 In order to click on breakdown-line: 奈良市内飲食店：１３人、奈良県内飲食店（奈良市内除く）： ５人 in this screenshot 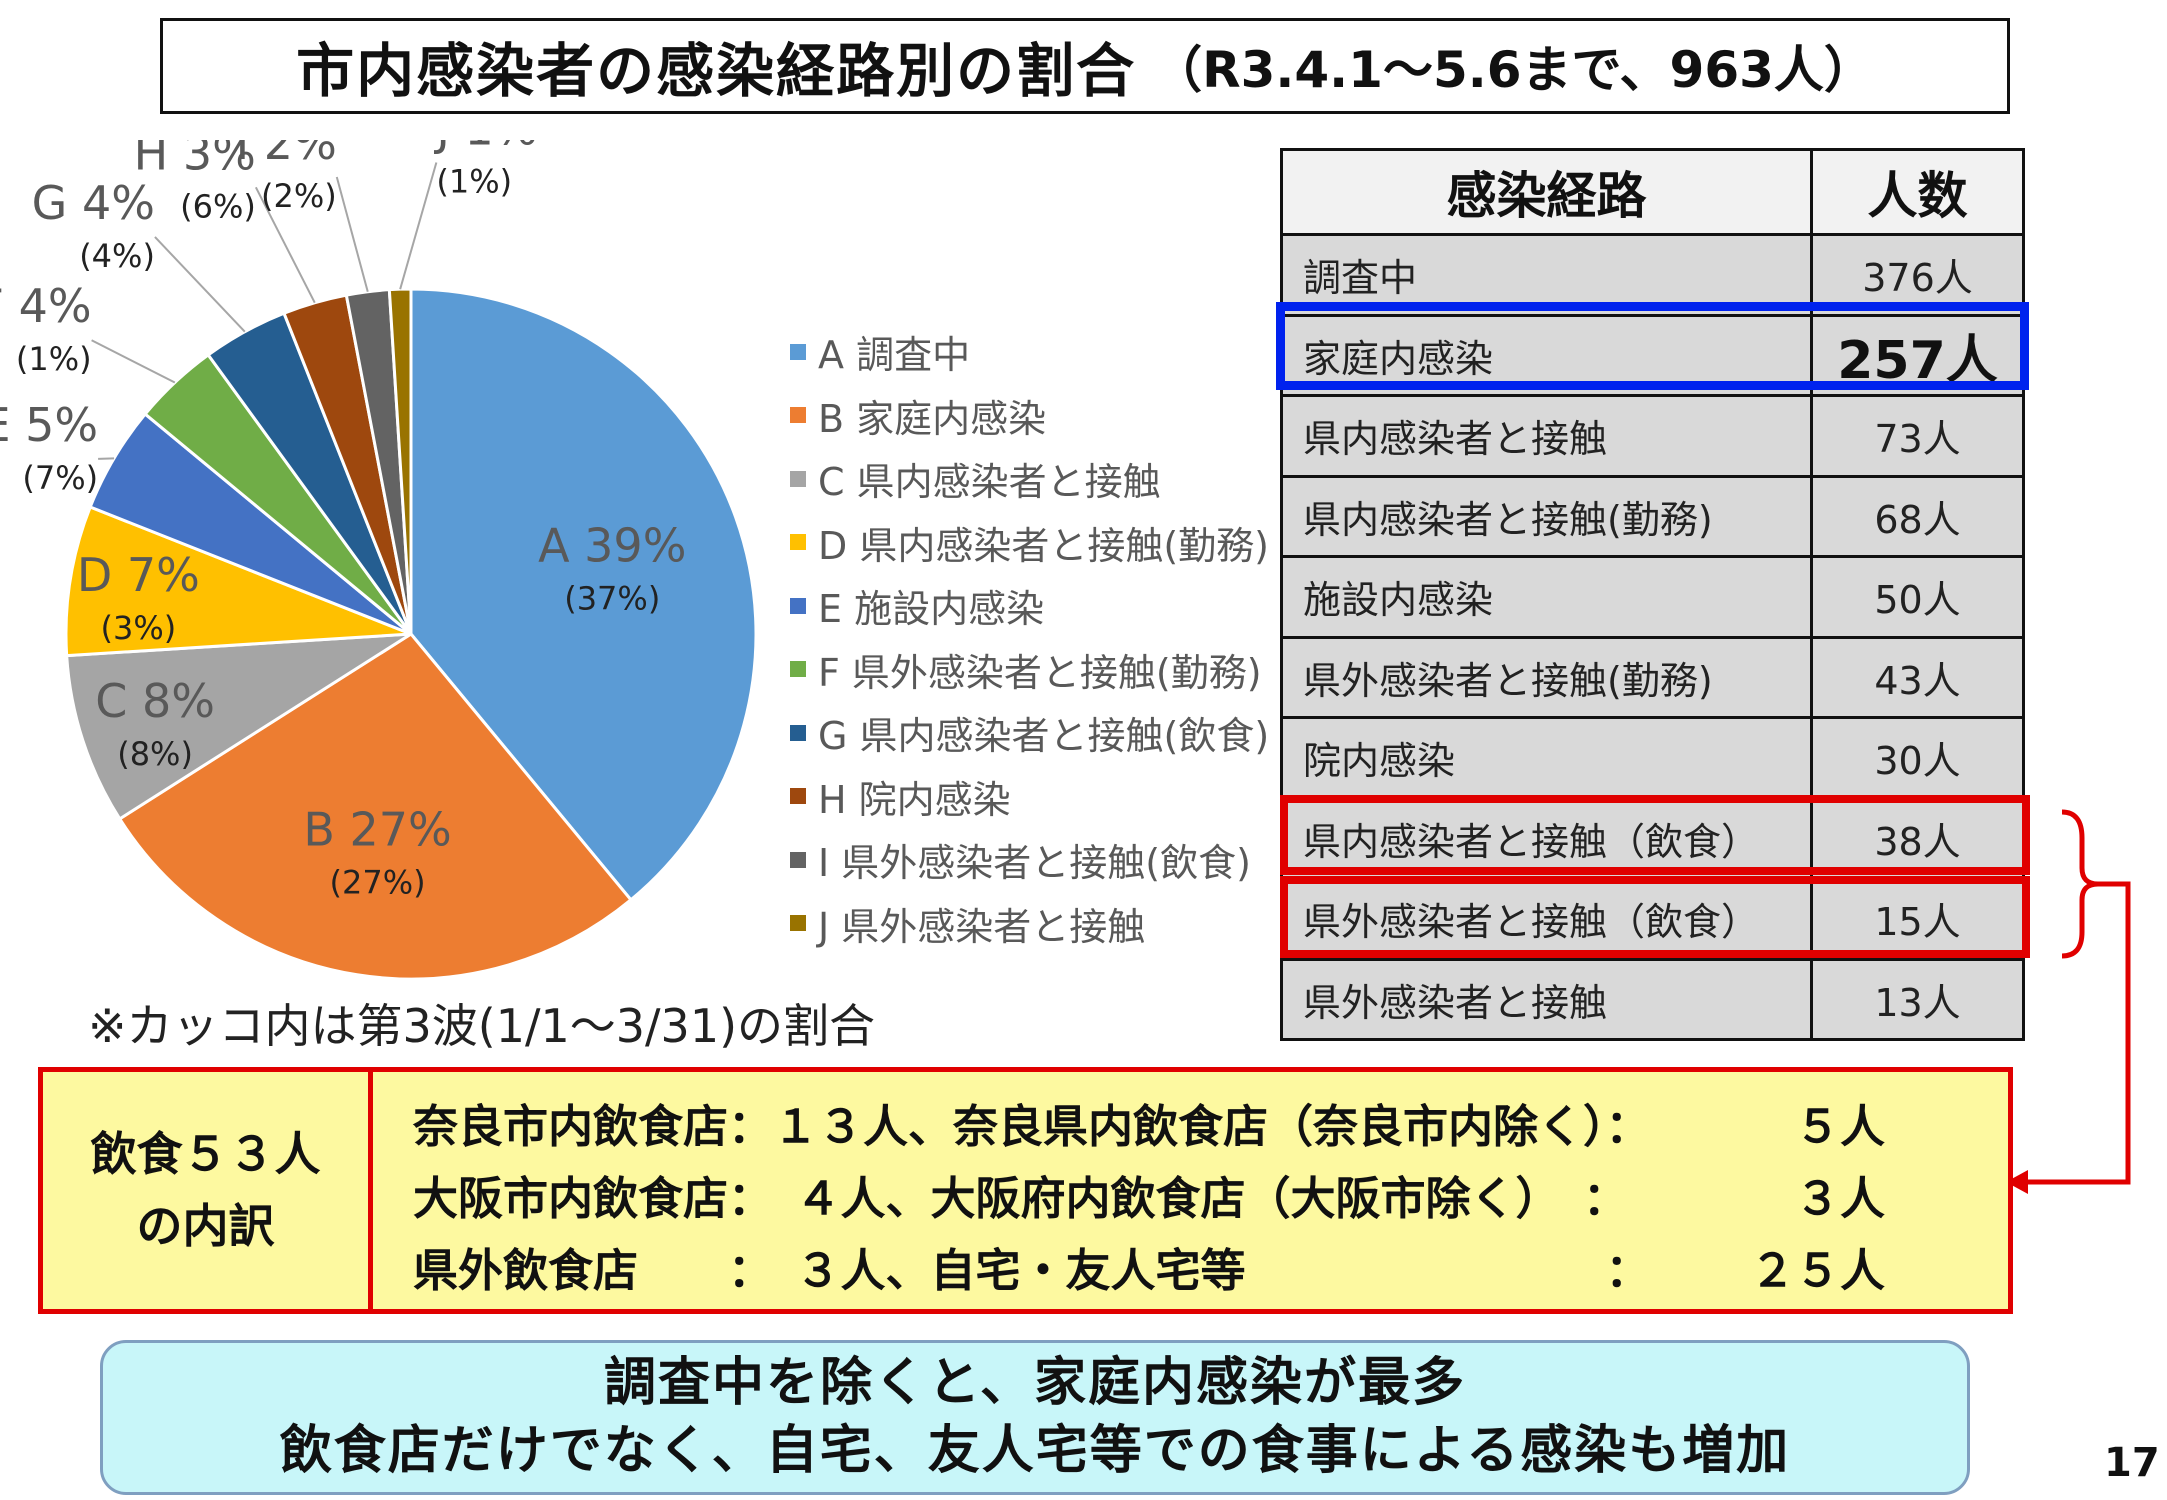, I will do `click(1210, 1122)`.